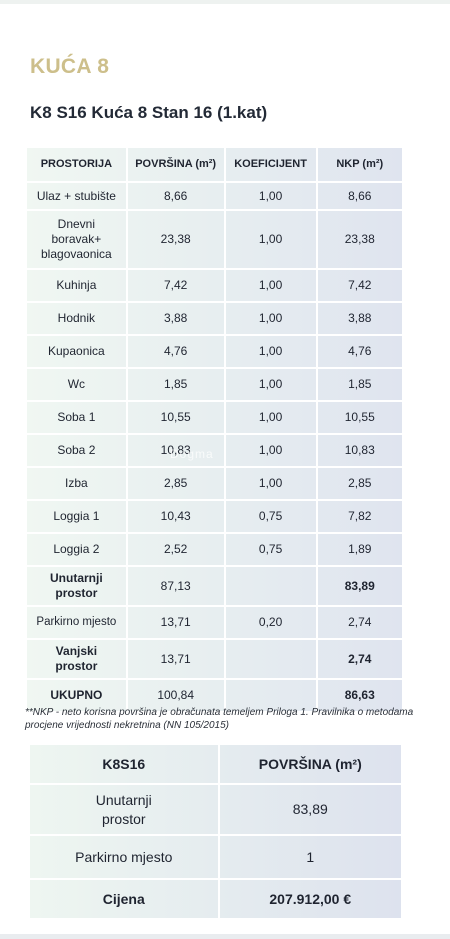 This screenshot has width=450, height=939. Describe the element at coordinates (124, 764) in the screenshot. I see `summary-header-unit: K8S16` at that location.